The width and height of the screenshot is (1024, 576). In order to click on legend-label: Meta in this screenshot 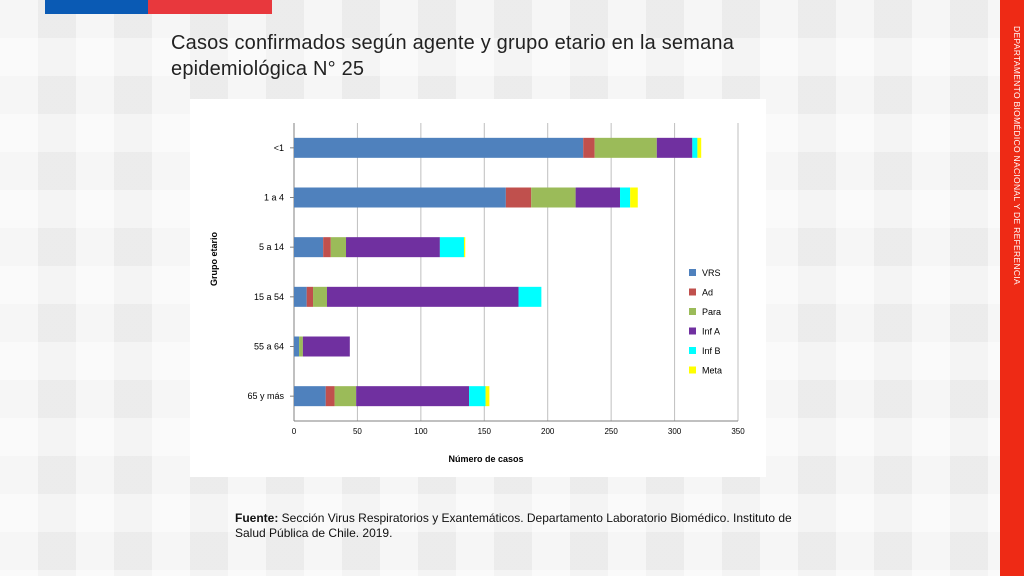, I will do `click(712, 371)`.